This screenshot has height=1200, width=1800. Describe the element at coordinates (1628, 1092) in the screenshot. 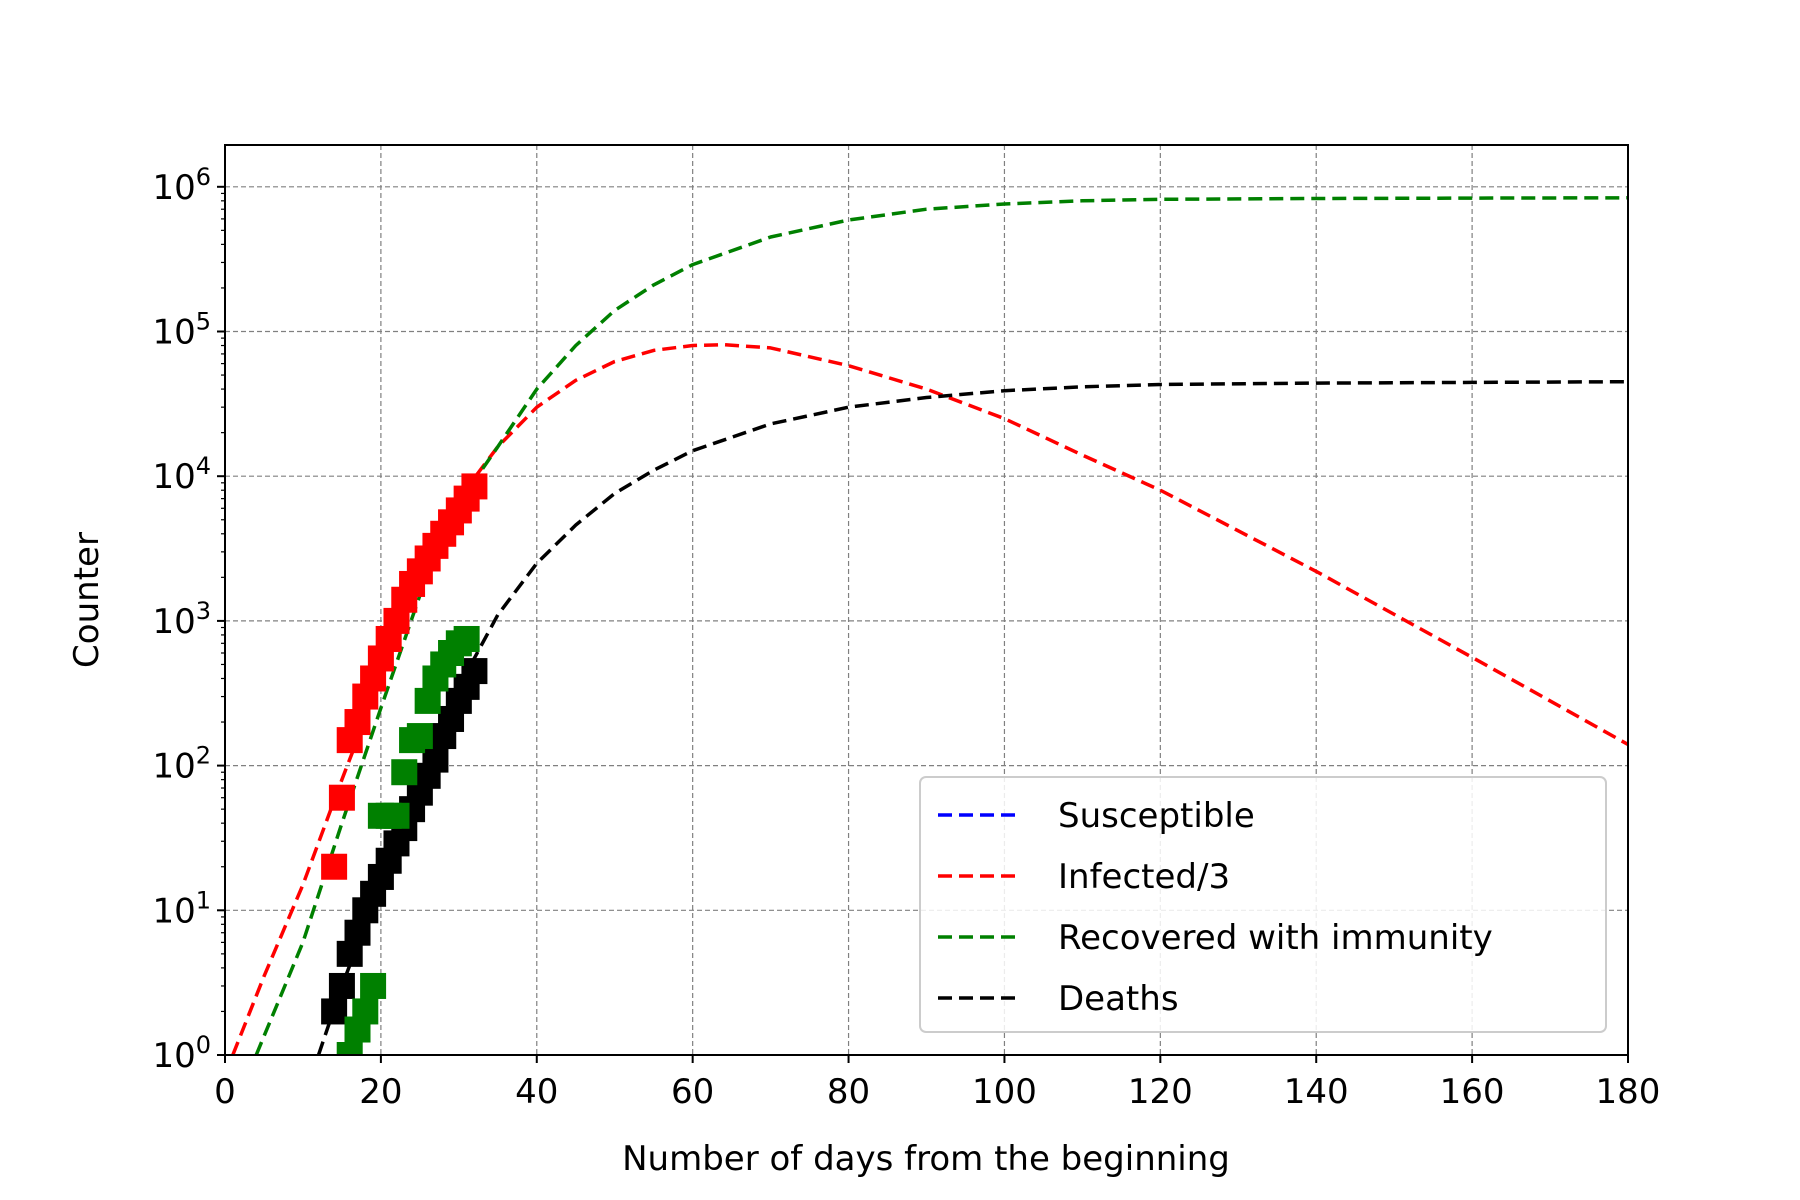

I see `x-tick-label: 180` at that location.